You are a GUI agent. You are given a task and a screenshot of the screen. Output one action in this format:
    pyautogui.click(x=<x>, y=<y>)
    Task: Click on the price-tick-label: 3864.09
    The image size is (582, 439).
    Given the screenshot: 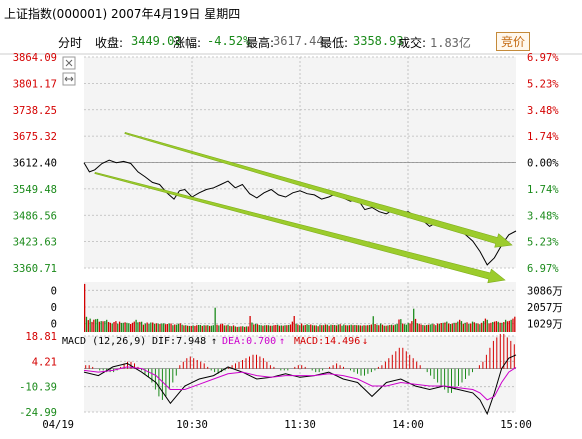 What is the action you would take?
    pyautogui.click(x=35, y=58)
    